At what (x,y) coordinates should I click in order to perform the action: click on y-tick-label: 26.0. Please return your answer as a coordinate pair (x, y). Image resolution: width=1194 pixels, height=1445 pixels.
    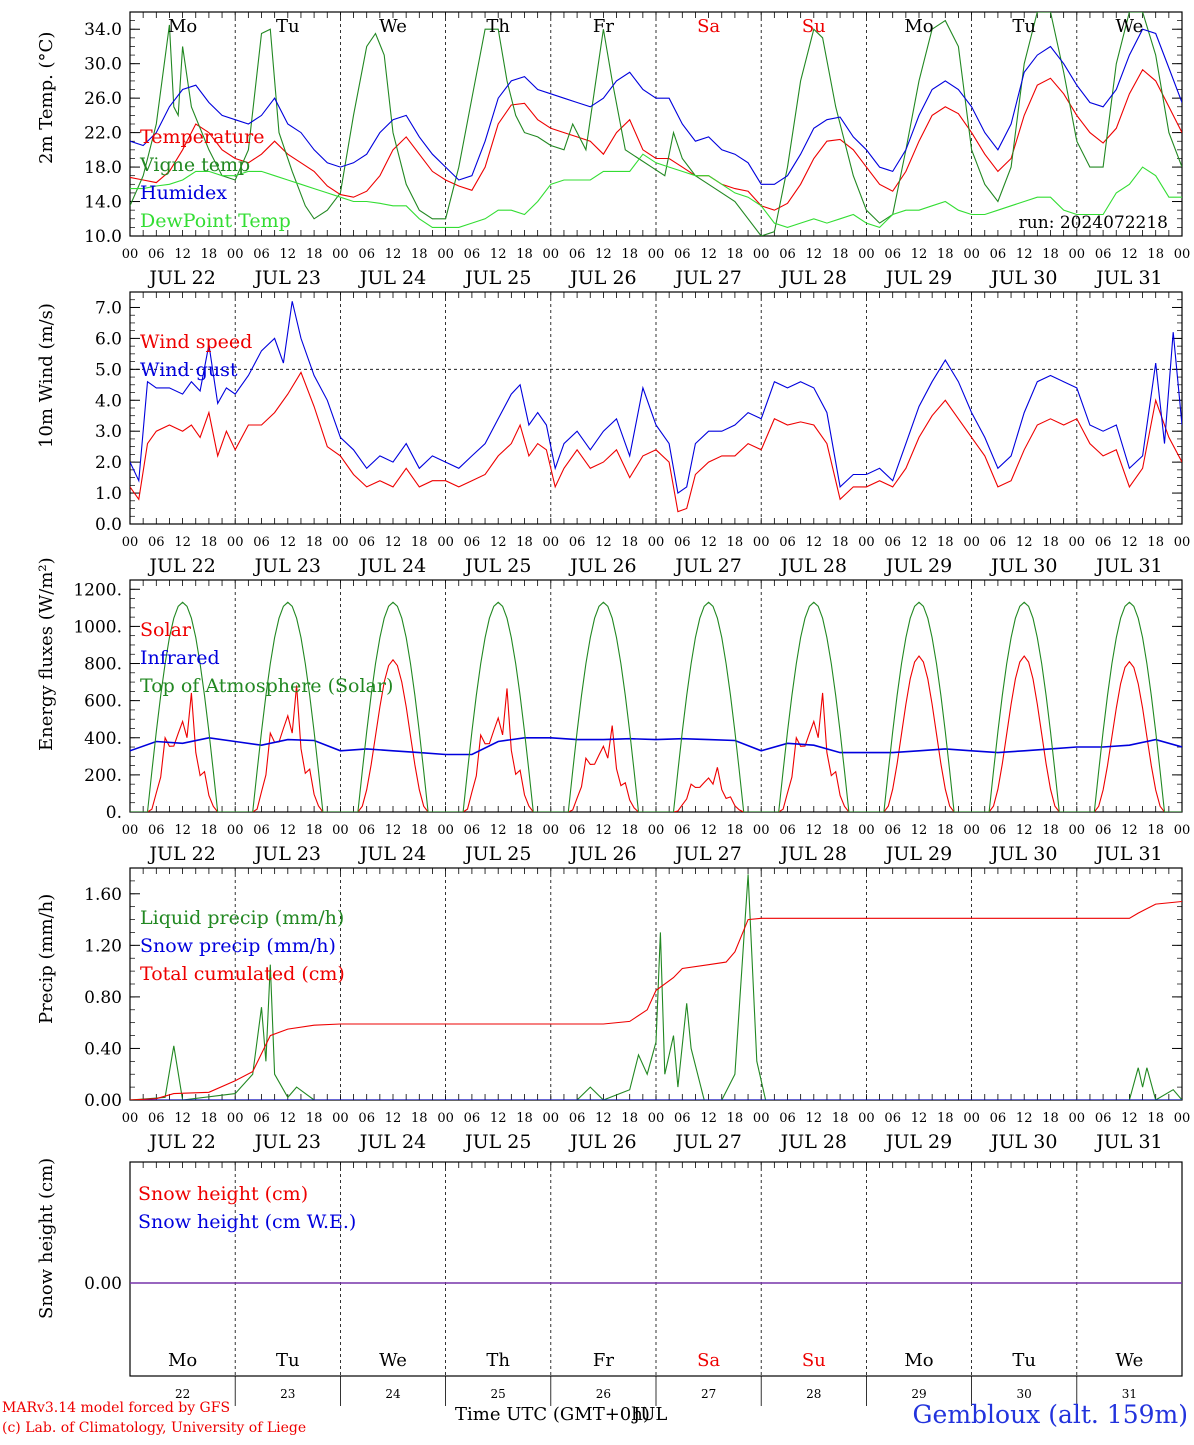
    Looking at the image, I should click on (103, 99).